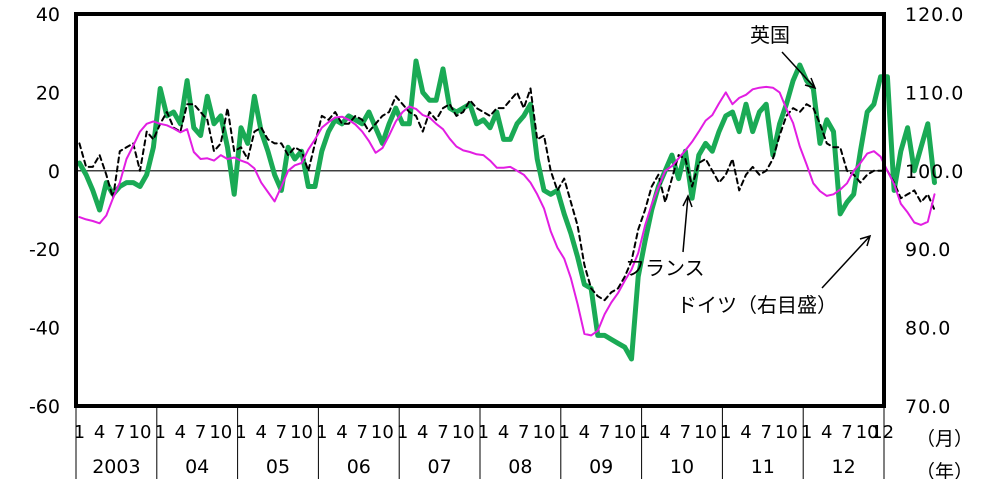 Image resolution: width=990 pixels, height=484 pixels. I want to click on x-tick-label-year: 09, so click(601, 467).